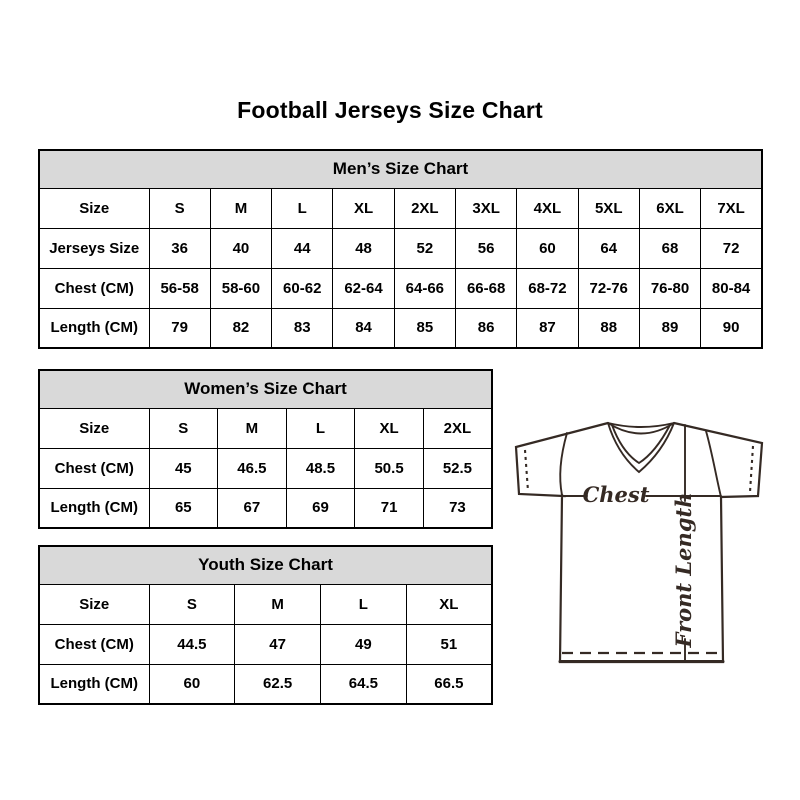 This screenshot has width=800, height=800. I want to click on womens-value-cell: XL, so click(389, 428).